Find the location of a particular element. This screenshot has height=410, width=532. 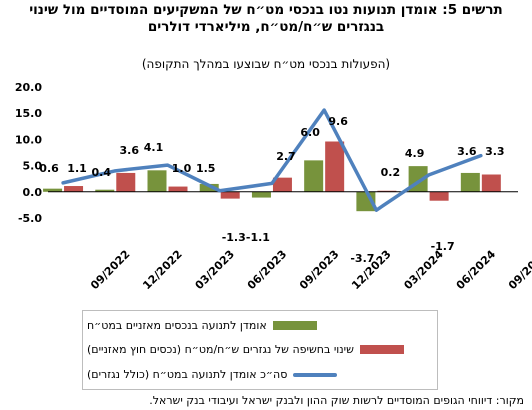

legend-label-balance-sheet: אומדן לתנועה בנכסים מאזניים במט״ח is located at coordinates (177, 325).